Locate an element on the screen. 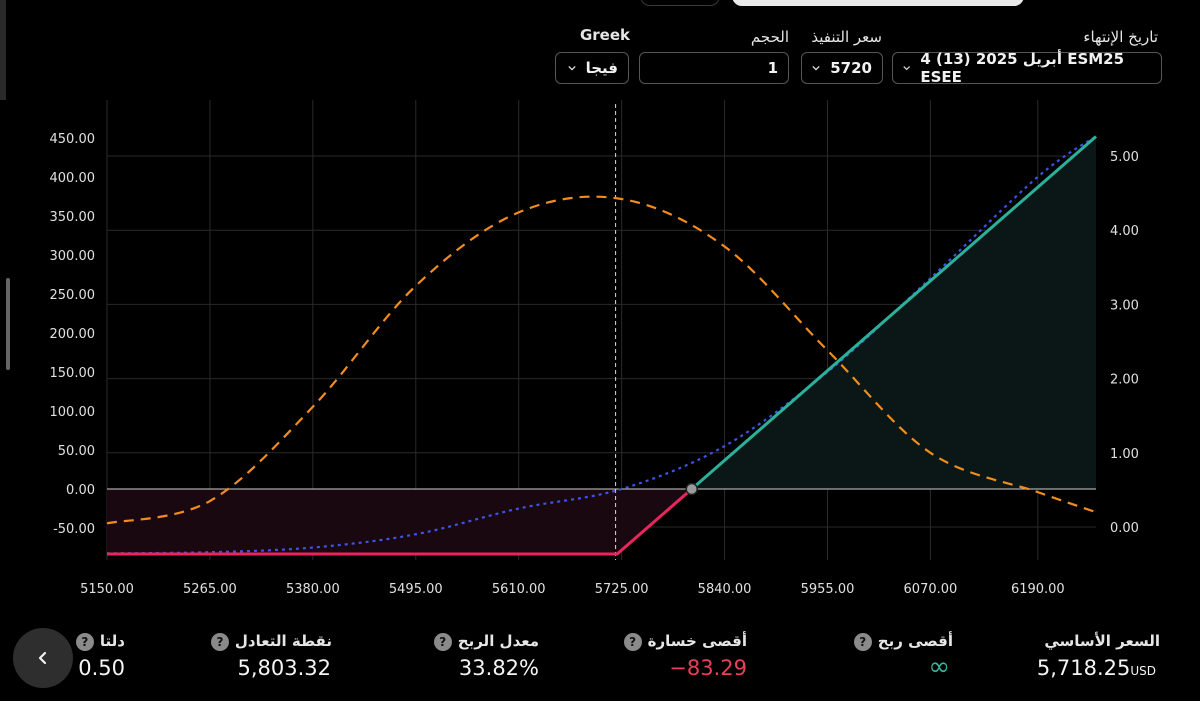 The image size is (1200, 701). chevron-left-icon is located at coordinates (42, 658).